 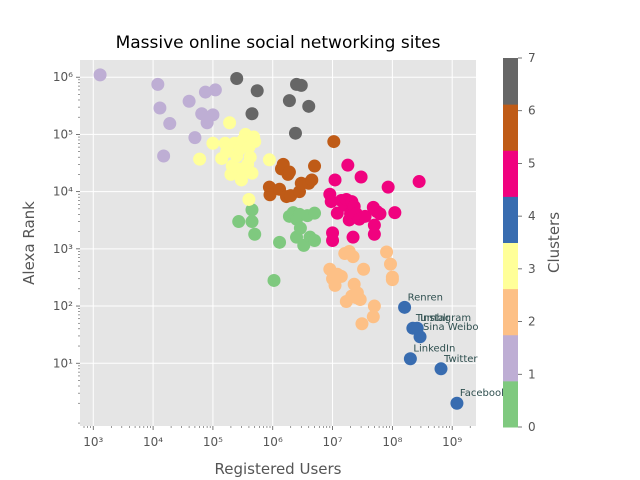 I want to click on y-tick-label: 10⁶, so click(x=63, y=77).